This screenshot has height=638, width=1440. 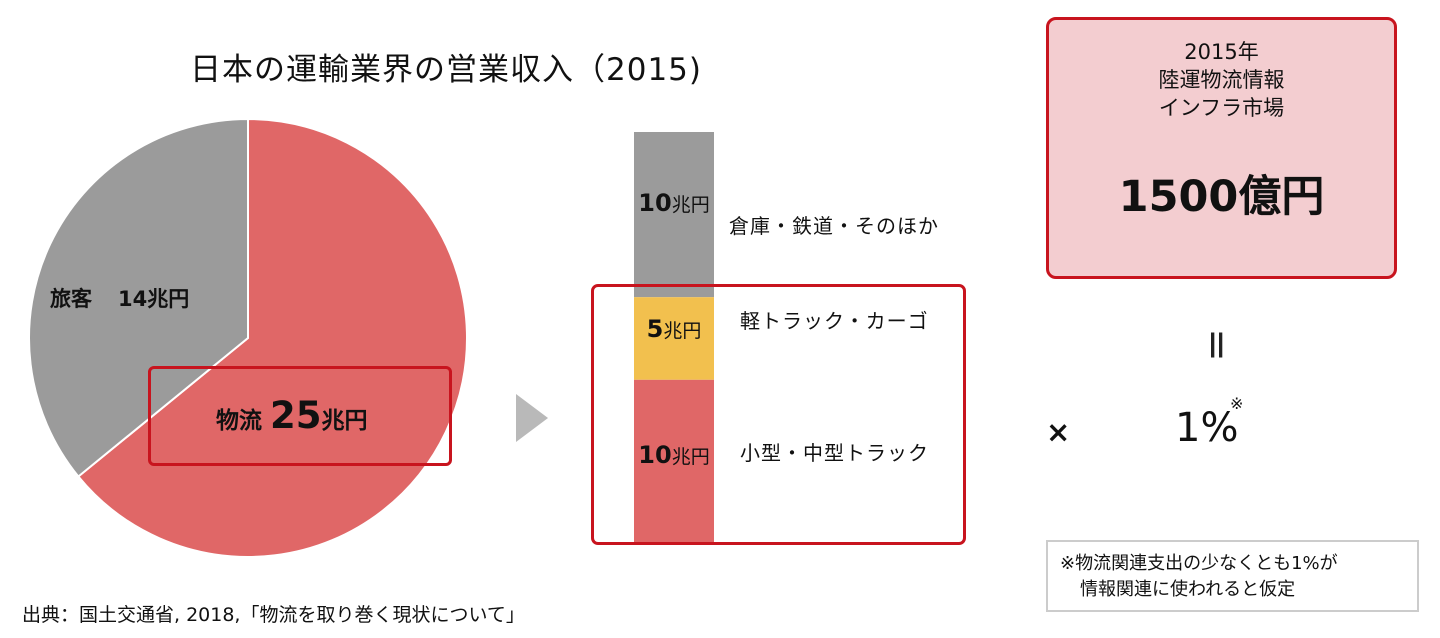 What do you see at coordinates (1237, 403) in the screenshot?
I see `percent-footnote-mark: ※` at bounding box center [1237, 403].